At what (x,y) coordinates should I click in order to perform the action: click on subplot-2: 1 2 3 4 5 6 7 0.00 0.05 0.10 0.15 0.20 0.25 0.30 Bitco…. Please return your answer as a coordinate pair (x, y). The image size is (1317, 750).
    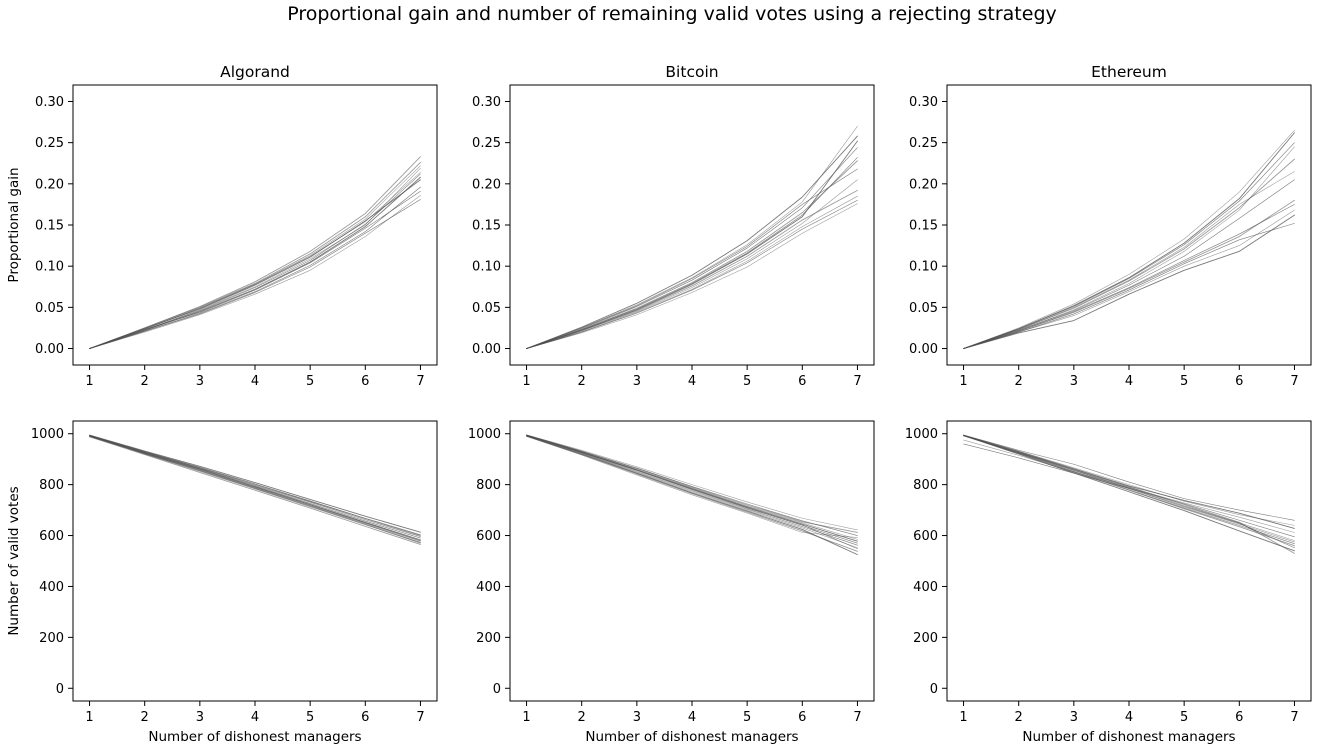
    Looking at the image, I should click on (673, 226).